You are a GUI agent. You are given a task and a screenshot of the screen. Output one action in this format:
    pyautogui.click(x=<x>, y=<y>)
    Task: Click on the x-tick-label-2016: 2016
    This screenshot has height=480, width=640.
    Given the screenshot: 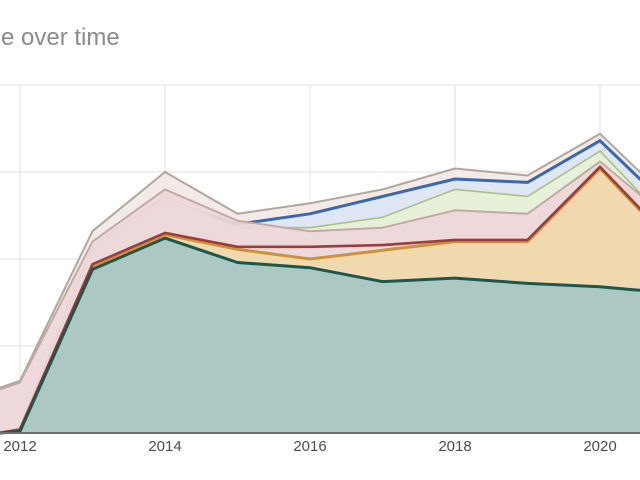 What is the action you would take?
    pyautogui.click(x=309, y=446)
    